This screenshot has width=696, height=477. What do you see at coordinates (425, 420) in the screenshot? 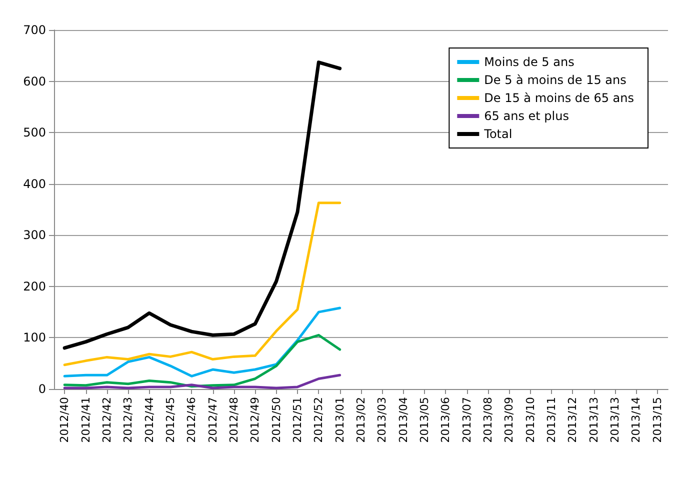
I see `x-tick-label: 2013/05` at bounding box center [425, 420].